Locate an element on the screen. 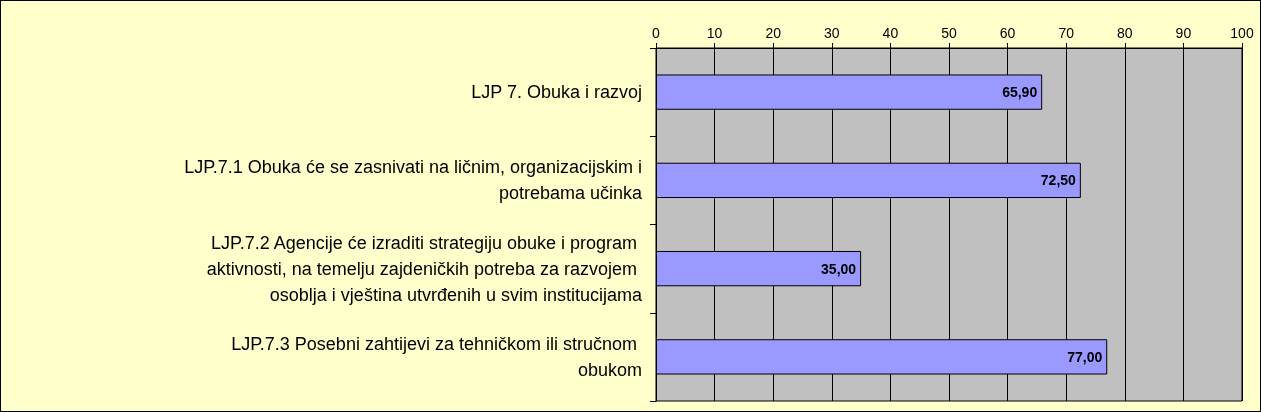  y-tick-label: LJP.7.3 Posebni zahtijevi za tehničkom ili stručnom obukom is located at coordinates (436, 356).